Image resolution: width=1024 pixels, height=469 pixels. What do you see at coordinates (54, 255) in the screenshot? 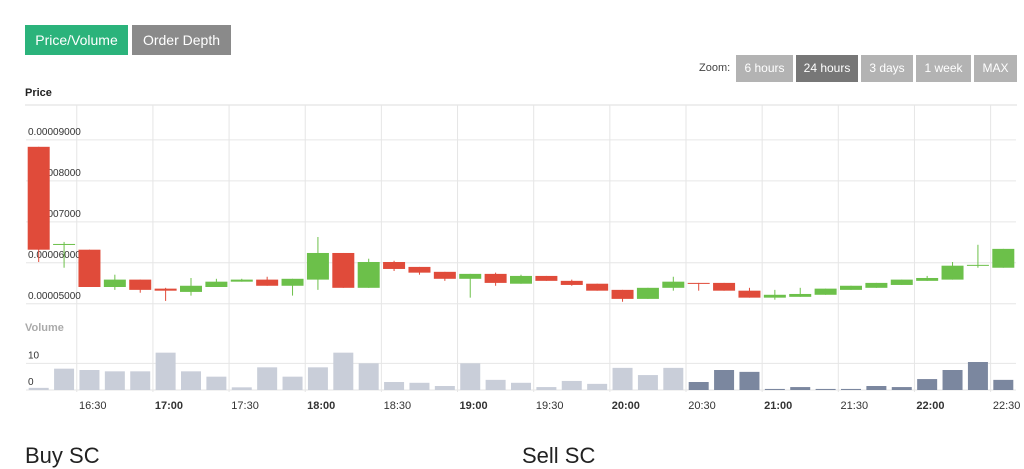
I see `y-tick-label: 0.00006000` at bounding box center [54, 255].